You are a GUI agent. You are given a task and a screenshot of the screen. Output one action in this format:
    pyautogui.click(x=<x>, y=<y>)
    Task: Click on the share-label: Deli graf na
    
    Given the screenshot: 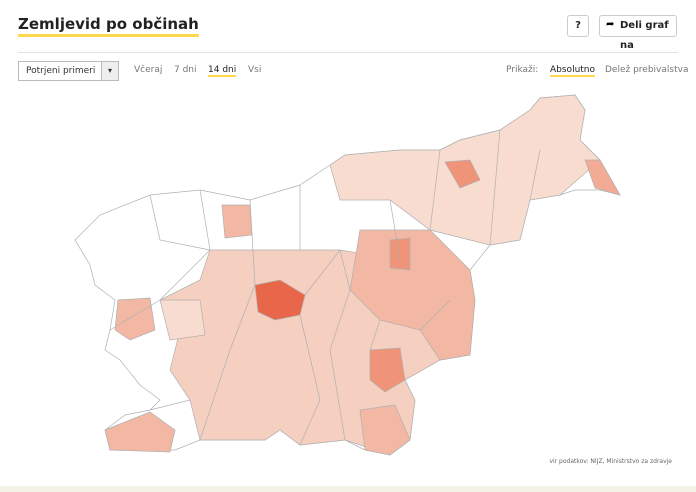 What is the action you would take?
    pyautogui.click(x=644, y=35)
    